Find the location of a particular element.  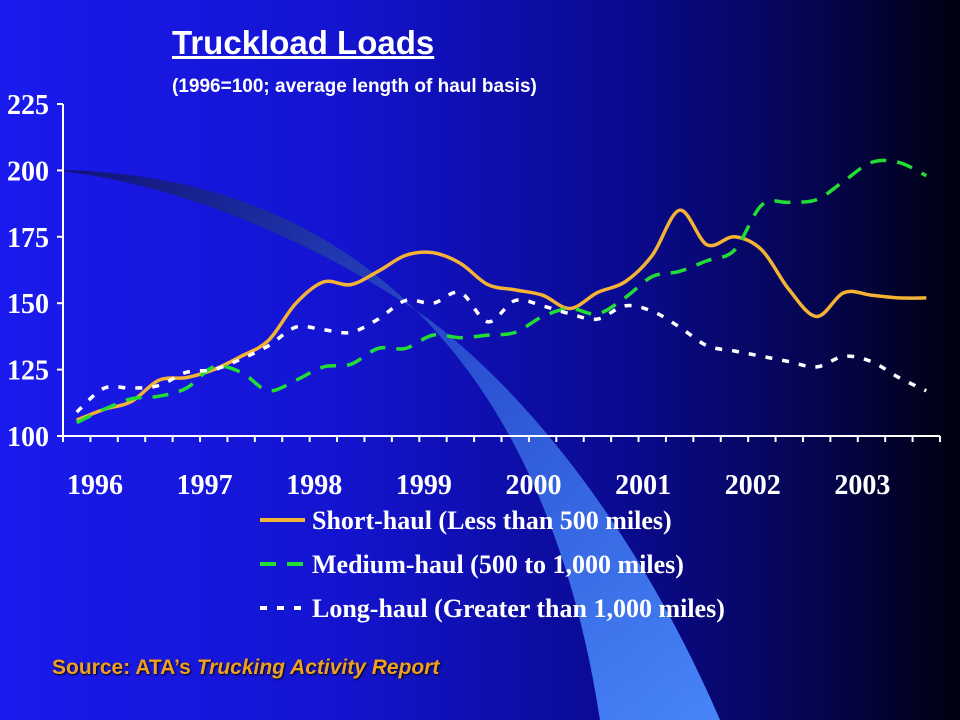

source-prefix: Source: ATA’s is located at coordinates (124, 667).